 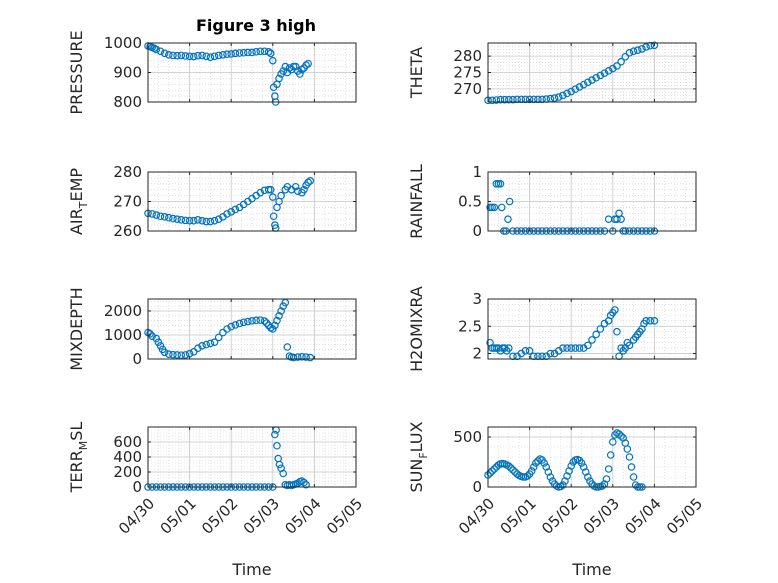 What do you see at coordinates (477, 354) in the screenshot?
I see `y-tick-label: 2` at bounding box center [477, 354].